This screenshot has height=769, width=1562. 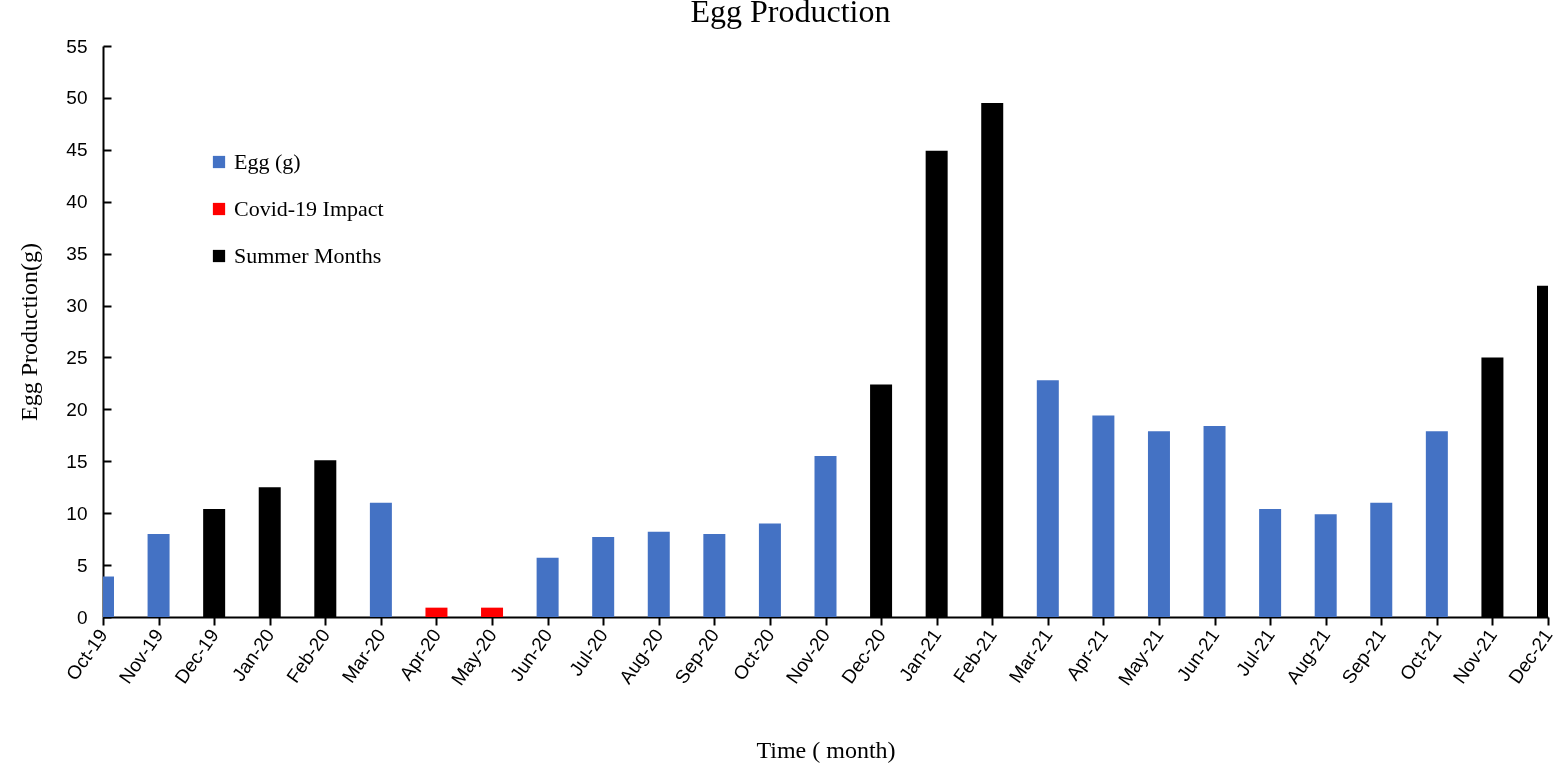 What do you see at coordinates (29, 332) in the screenshot?
I see `y-axis-title: Egg Production(g)` at bounding box center [29, 332].